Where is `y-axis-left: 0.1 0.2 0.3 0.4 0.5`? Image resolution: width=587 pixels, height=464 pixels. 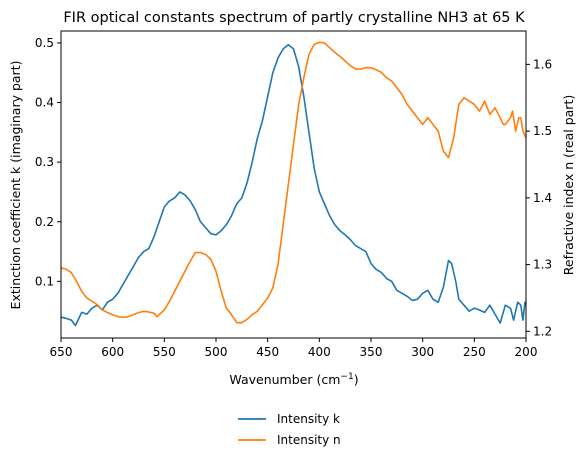
y-axis-left: 0.1 0.2 0.3 0.4 0.5 is located at coordinates (48, 162).